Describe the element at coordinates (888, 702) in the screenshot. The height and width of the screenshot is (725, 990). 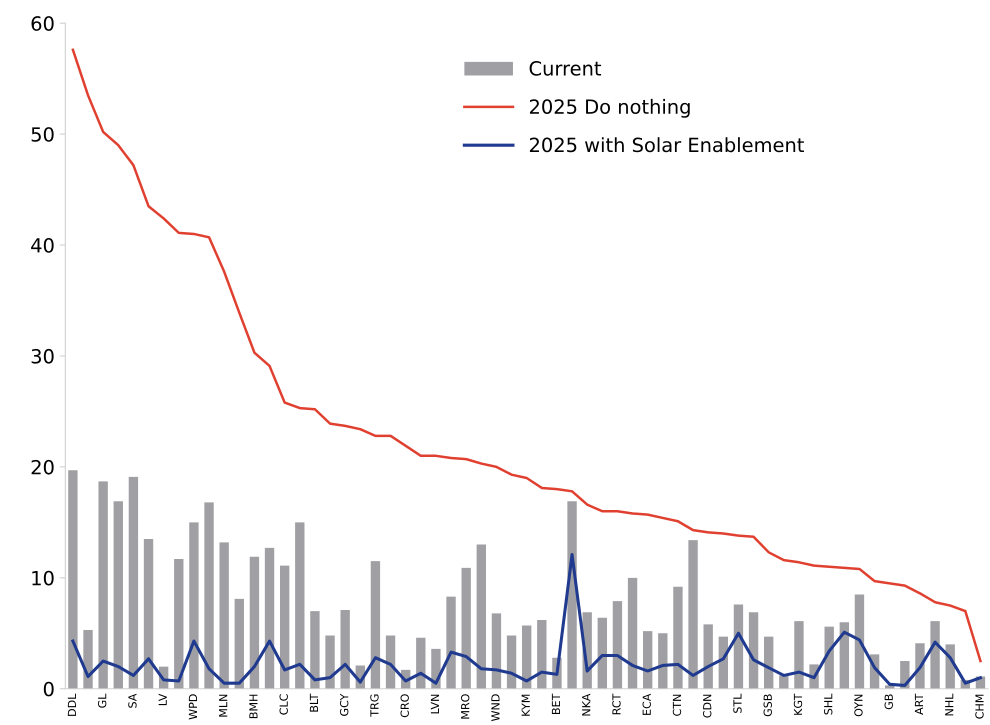
I see `x-tick-label: GB` at that location.